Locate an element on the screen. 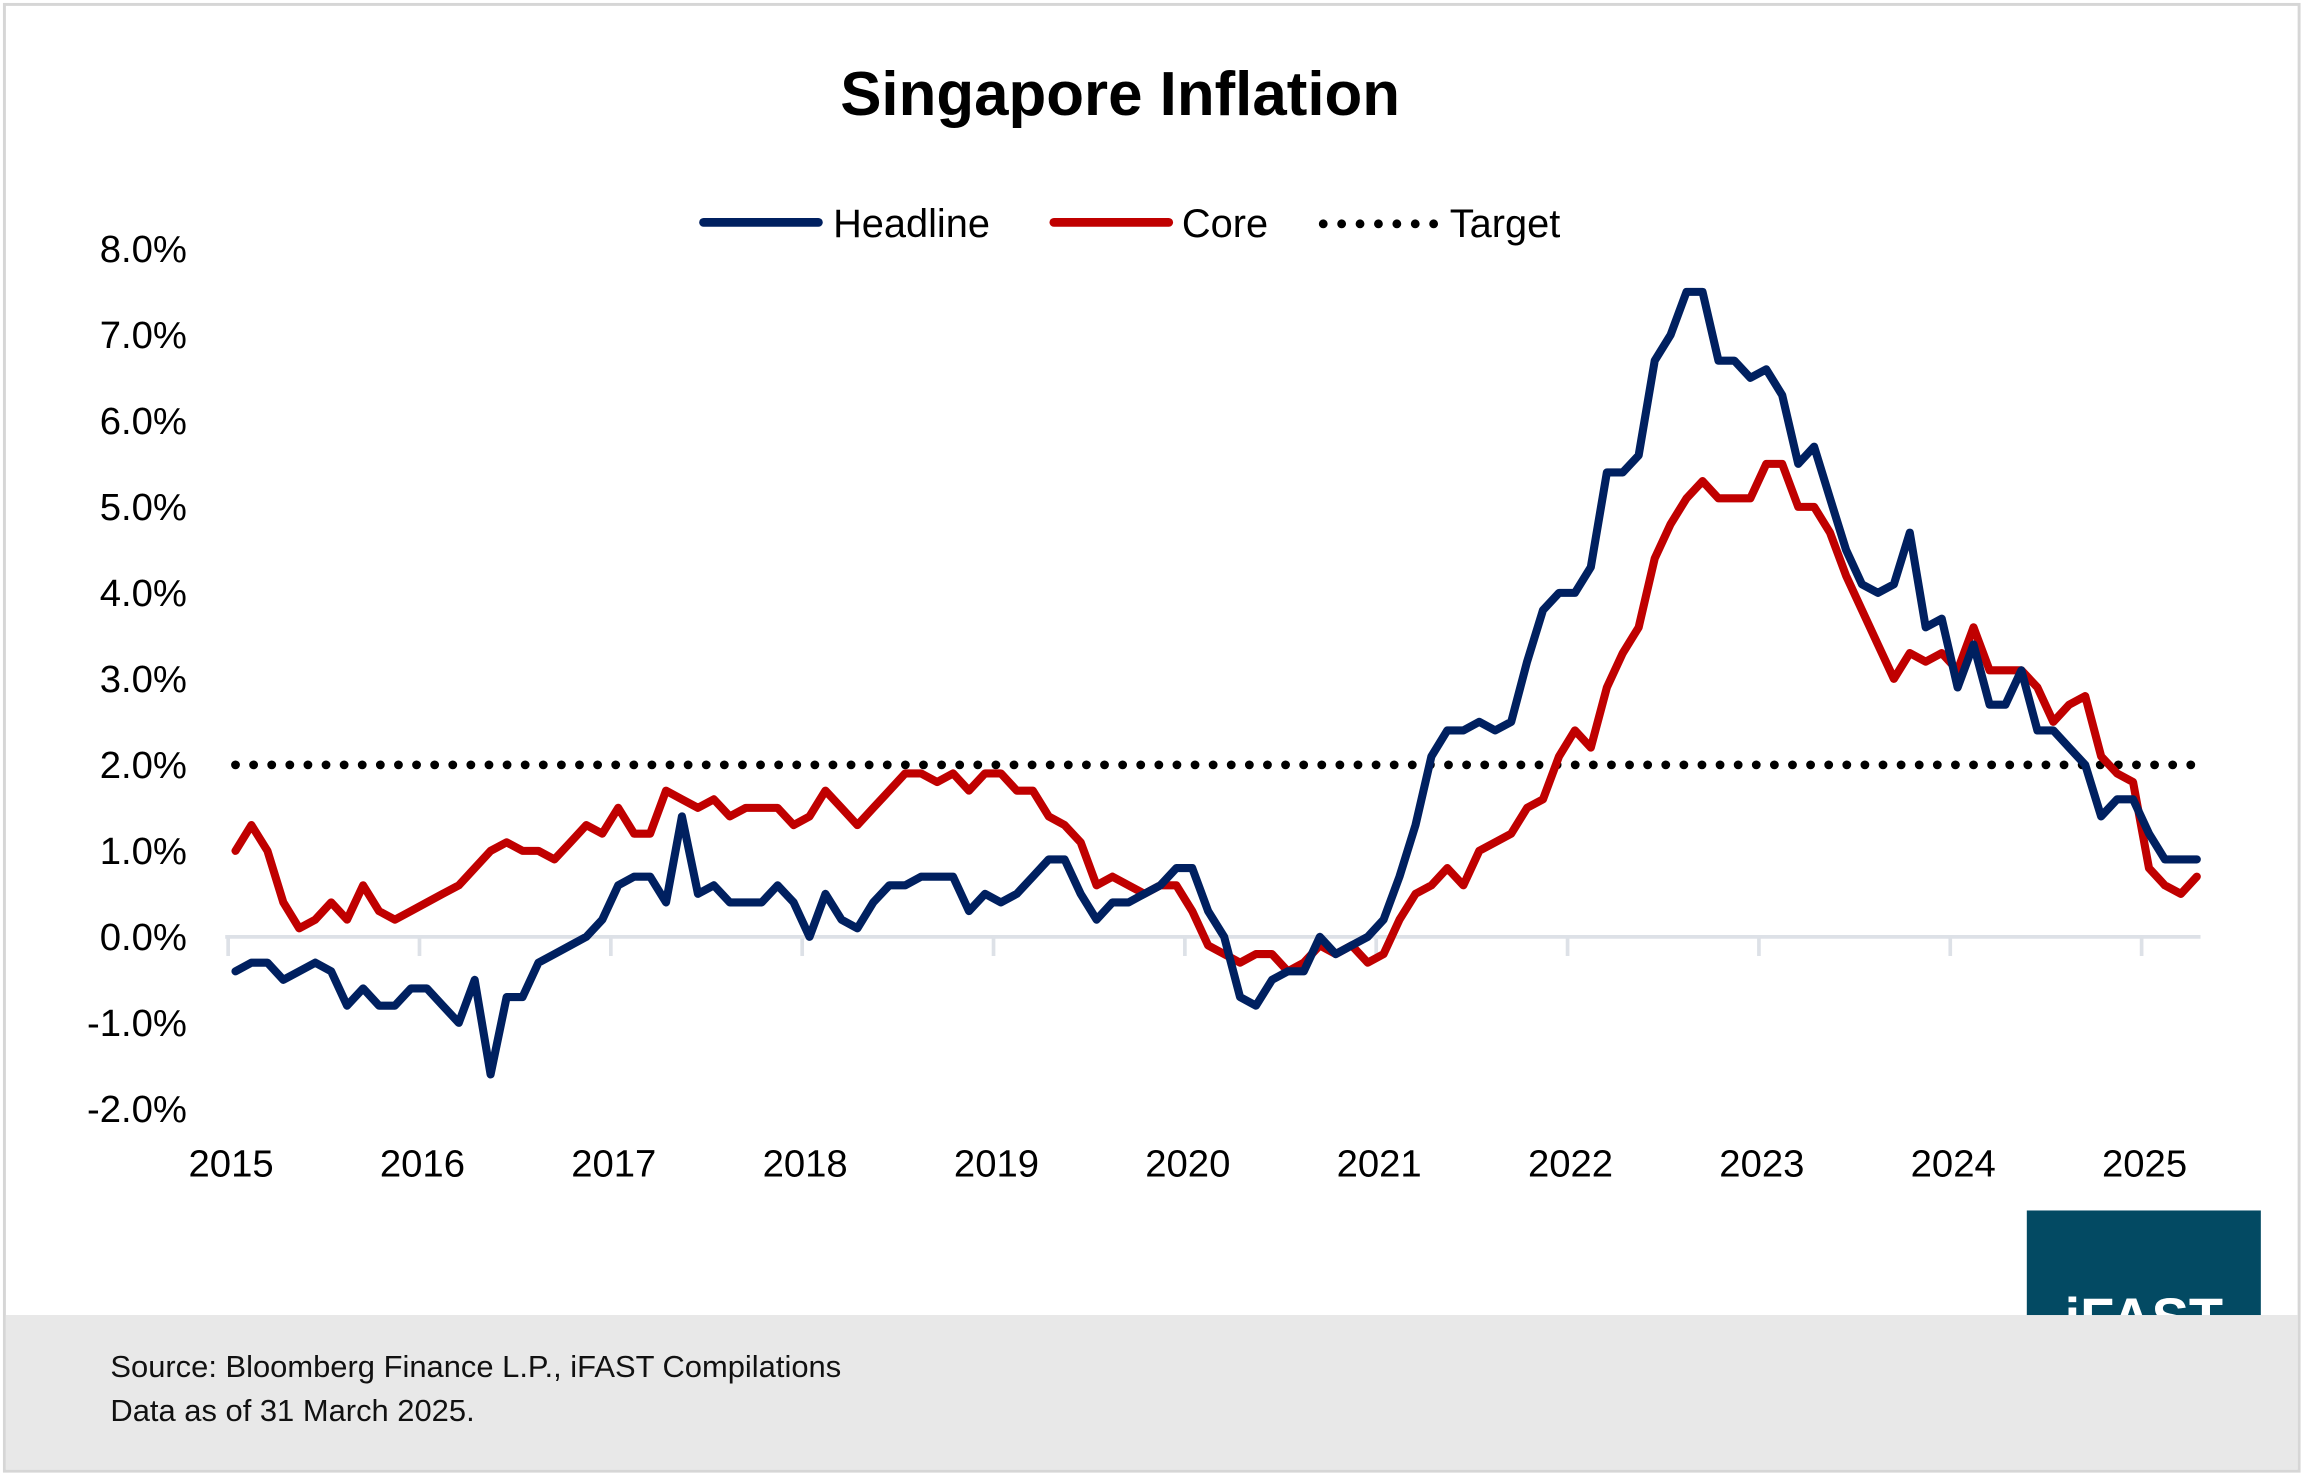 The width and height of the screenshot is (2308, 1480). x-tick-label: 2021 is located at coordinates (1379, 1164).